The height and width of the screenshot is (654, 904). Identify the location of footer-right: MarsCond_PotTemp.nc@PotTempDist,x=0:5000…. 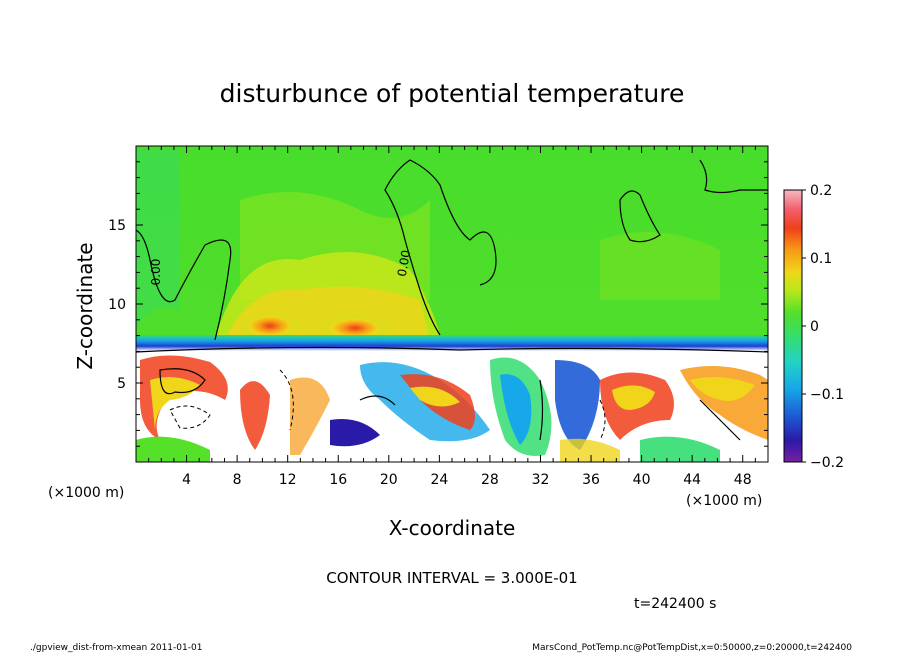
(692, 648).